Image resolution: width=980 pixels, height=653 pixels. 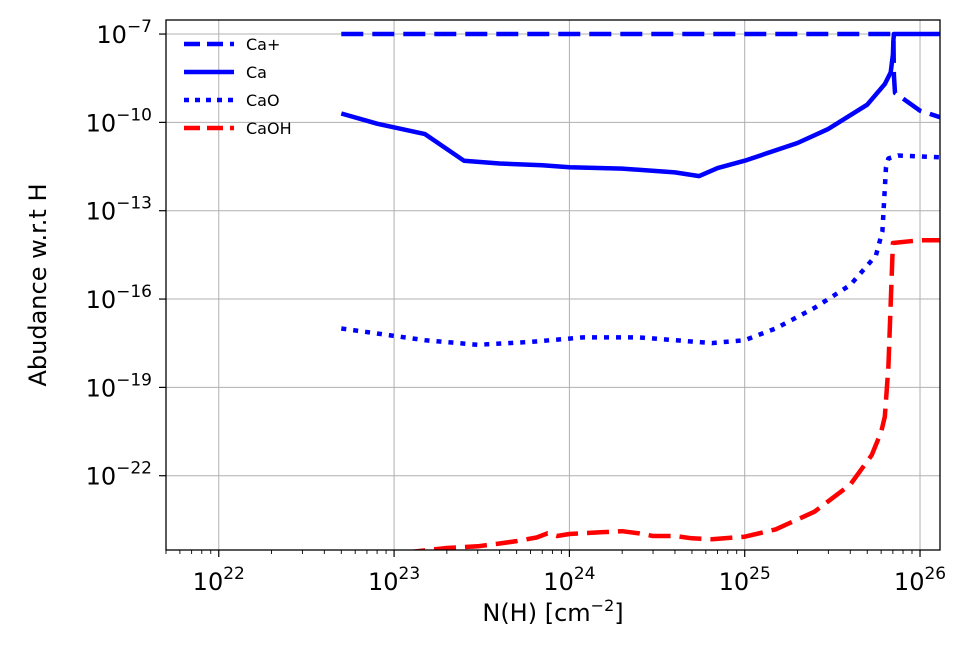 I want to click on legend: Ca+ Ca CaO CaOH, so click(x=238, y=86).